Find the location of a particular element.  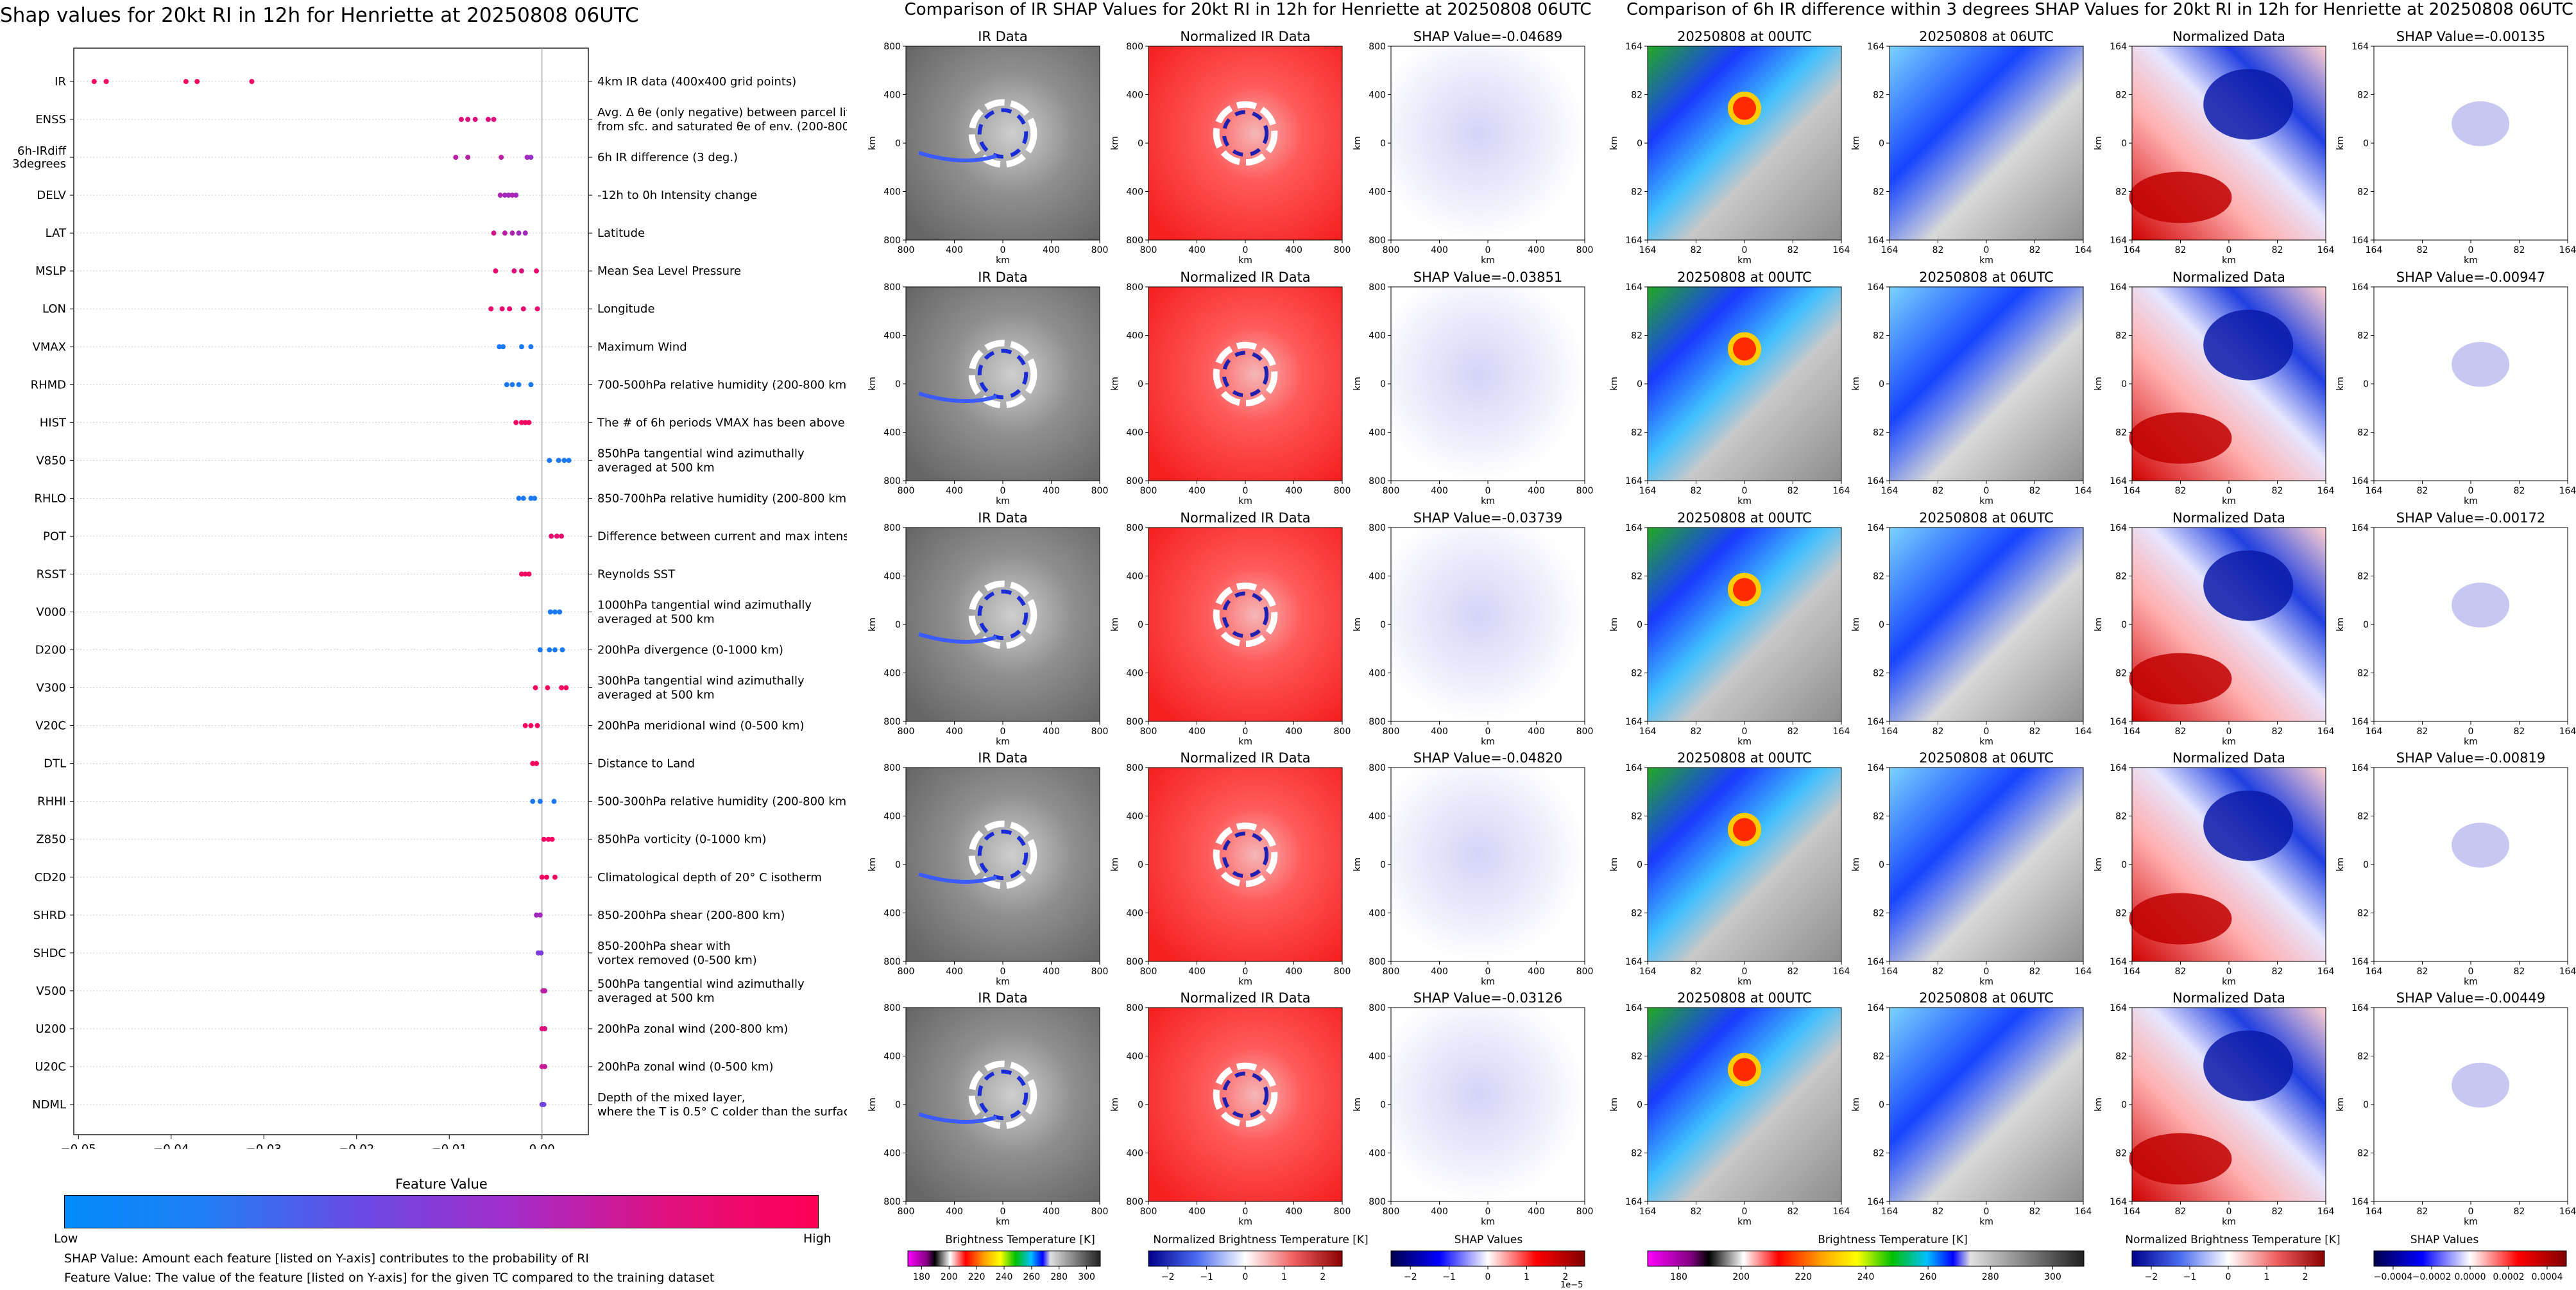

cb-norm2-bar-tick-label: 1 is located at coordinates (2267, 1277).